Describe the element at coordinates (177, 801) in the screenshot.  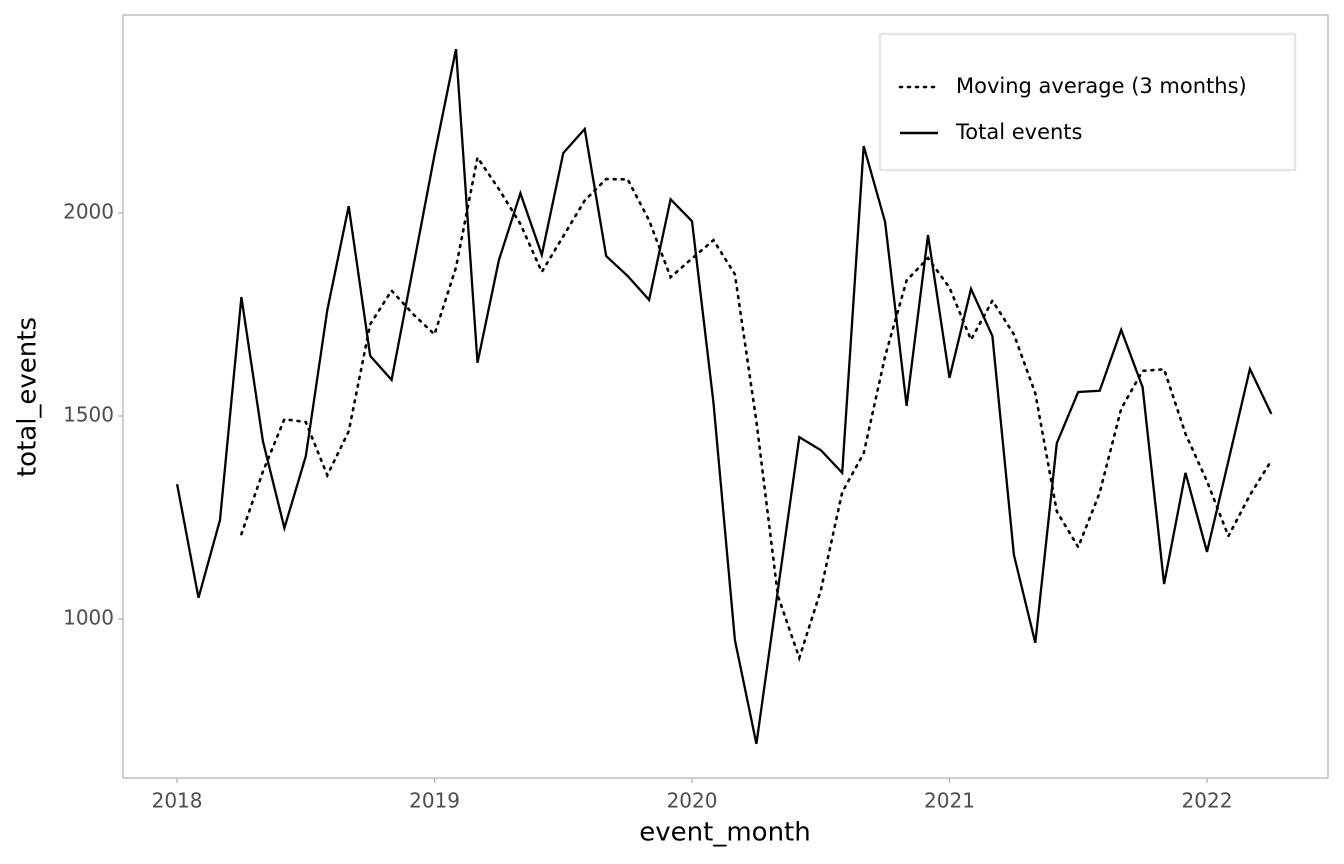
I see `x-tick-label: 2018` at that location.